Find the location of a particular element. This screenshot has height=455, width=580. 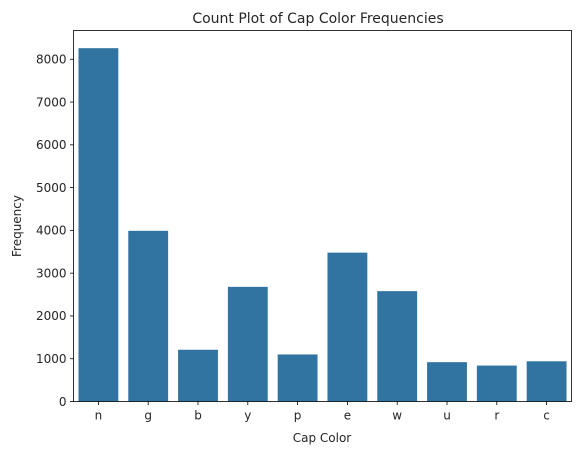

bar-y is located at coordinates (247, 344).